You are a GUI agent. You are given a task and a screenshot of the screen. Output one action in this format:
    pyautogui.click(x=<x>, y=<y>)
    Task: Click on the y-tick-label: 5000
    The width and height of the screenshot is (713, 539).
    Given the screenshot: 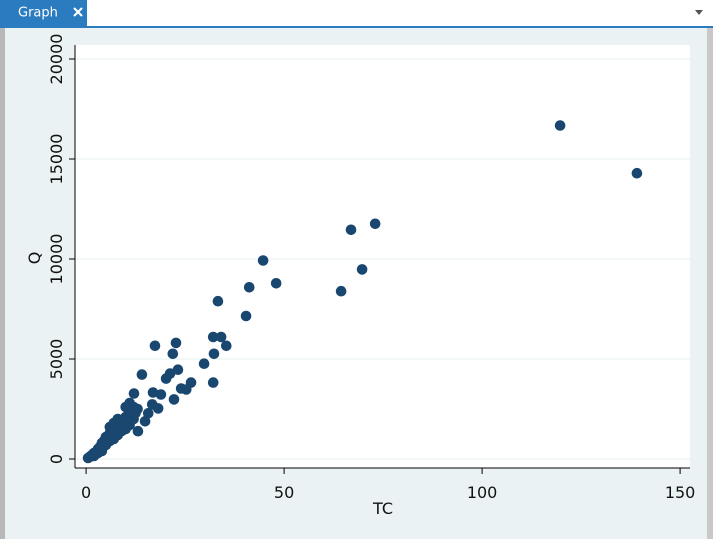 What is the action you would take?
    pyautogui.click(x=56, y=359)
    